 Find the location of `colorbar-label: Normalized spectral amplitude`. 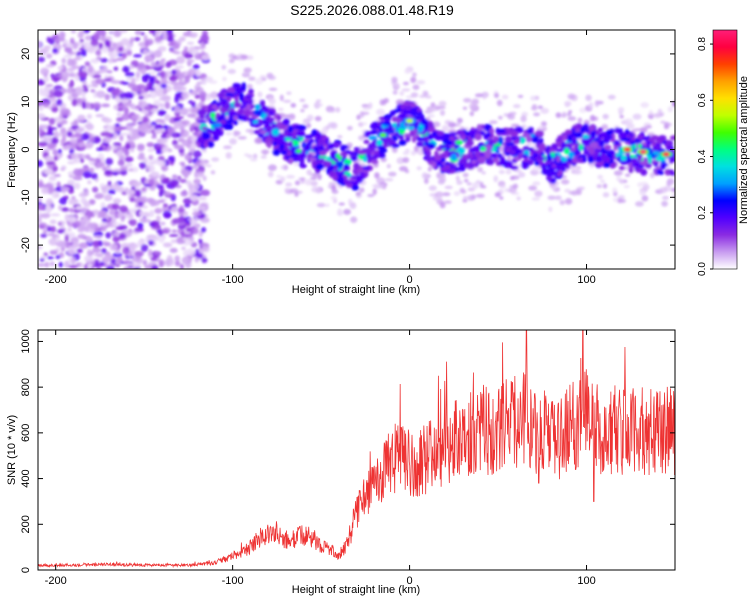

colorbar-label: Normalized spectral amplitude is located at coordinates (744, 150).